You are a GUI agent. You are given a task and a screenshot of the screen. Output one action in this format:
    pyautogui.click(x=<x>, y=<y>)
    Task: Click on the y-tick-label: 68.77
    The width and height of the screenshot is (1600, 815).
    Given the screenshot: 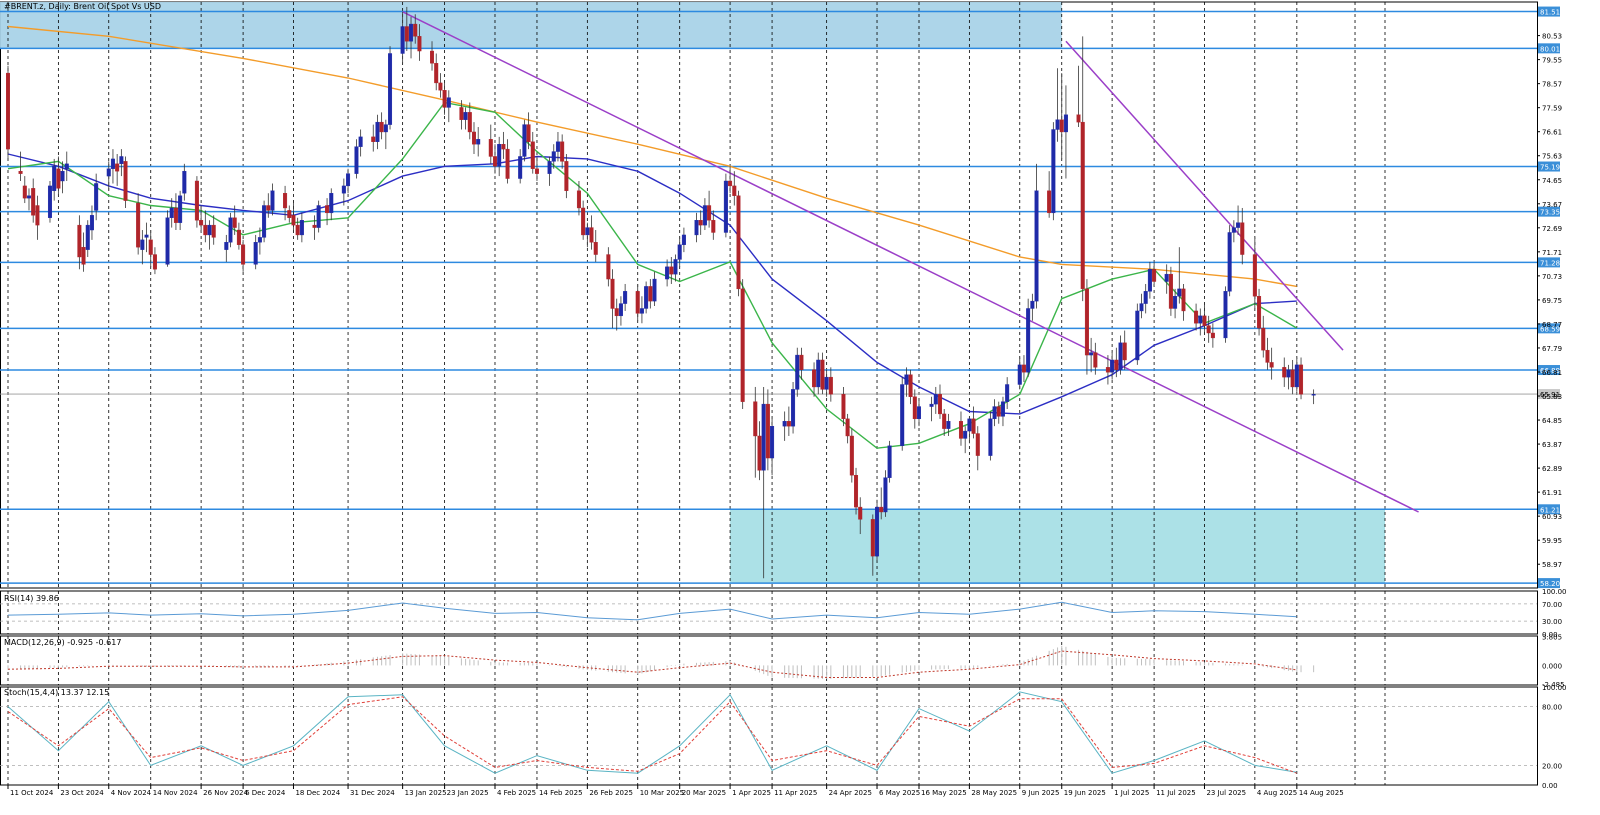 What is the action you would take?
    pyautogui.click(x=1552, y=325)
    